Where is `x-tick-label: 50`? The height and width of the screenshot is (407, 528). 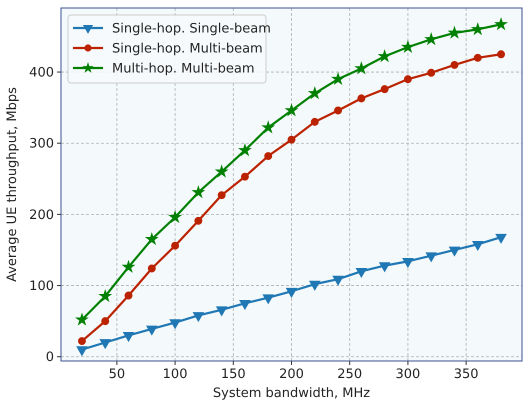 x-tick-label: 50 is located at coordinates (117, 374).